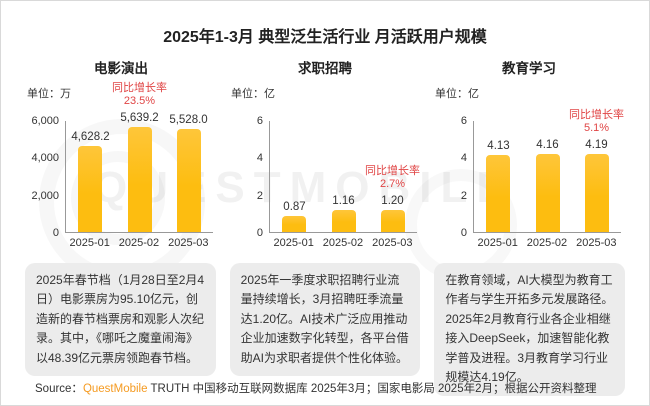 This screenshot has height=406, width=650. I want to click on bar-chart: 0 2 4 6 4.13 4.16 4.19 同比增长率 5.1%, so click(529, 174).